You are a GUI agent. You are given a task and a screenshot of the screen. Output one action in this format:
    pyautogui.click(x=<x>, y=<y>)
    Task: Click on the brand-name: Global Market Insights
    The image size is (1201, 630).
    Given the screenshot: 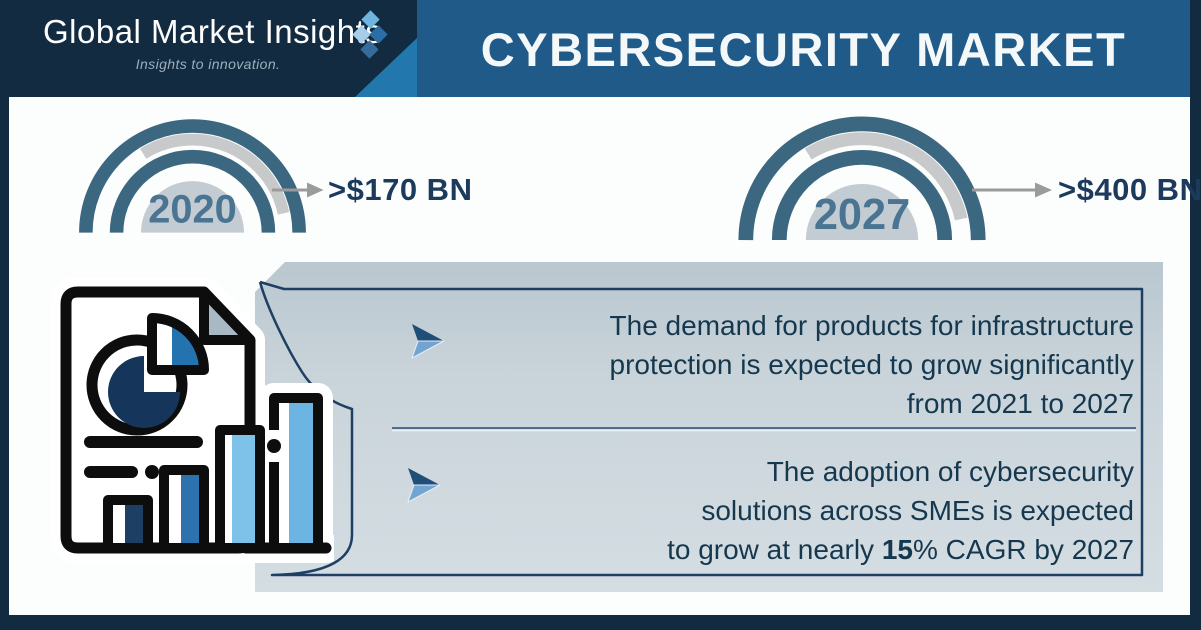 What is the action you would take?
    pyautogui.click(x=213, y=31)
    